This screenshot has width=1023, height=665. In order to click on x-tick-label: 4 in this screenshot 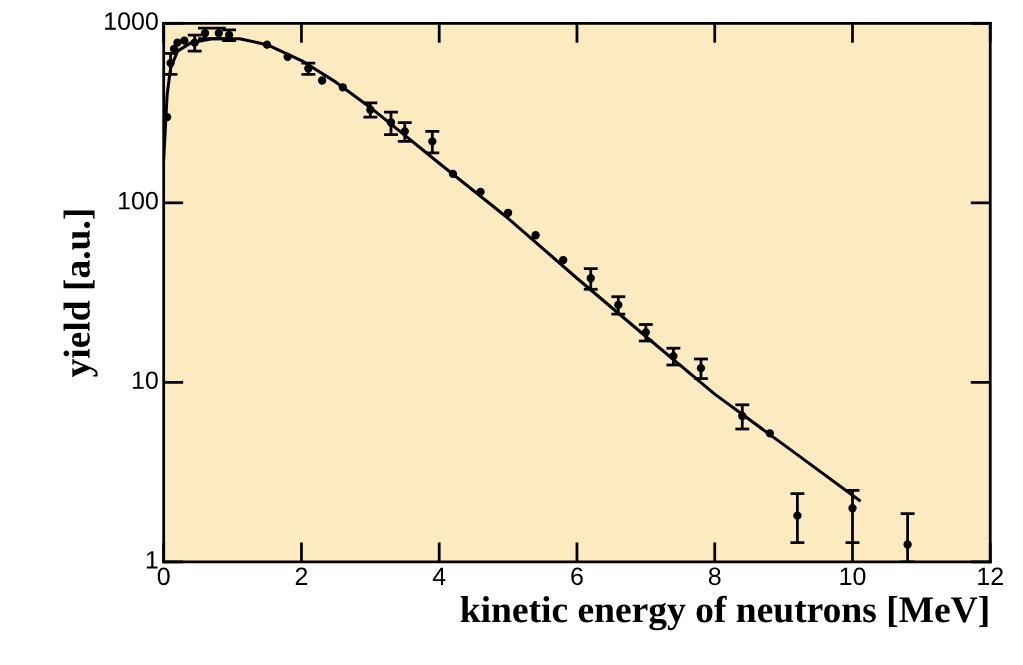, I will do `click(439, 576)`.